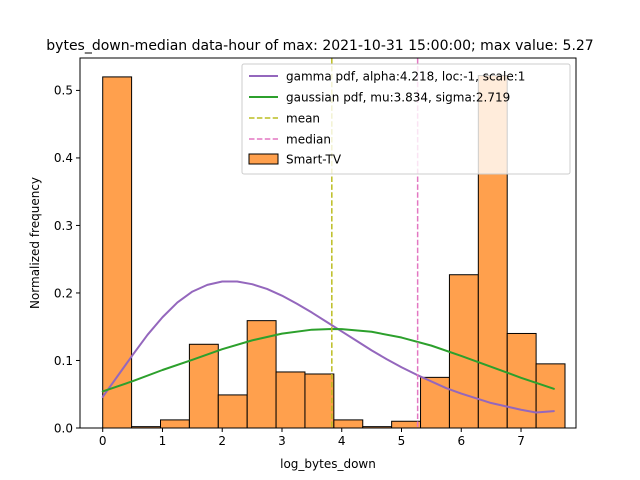 Image resolution: width=640 pixels, height=480 pixels. I want to click on y-tick-label: 0.5, so click(63, 91).